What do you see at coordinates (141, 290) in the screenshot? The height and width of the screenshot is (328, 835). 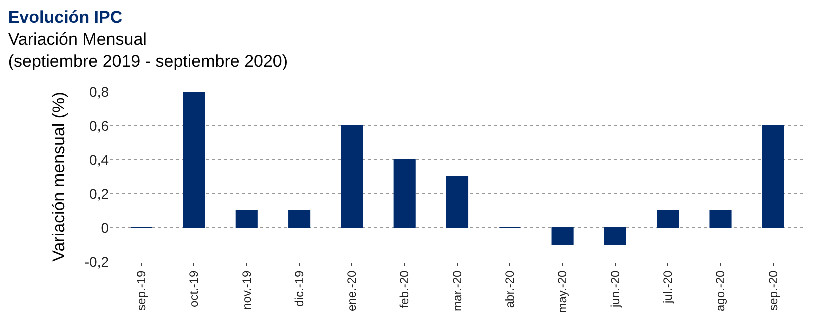 I see `x-tick-label: sep.-19` at bounding box center [141, 290].